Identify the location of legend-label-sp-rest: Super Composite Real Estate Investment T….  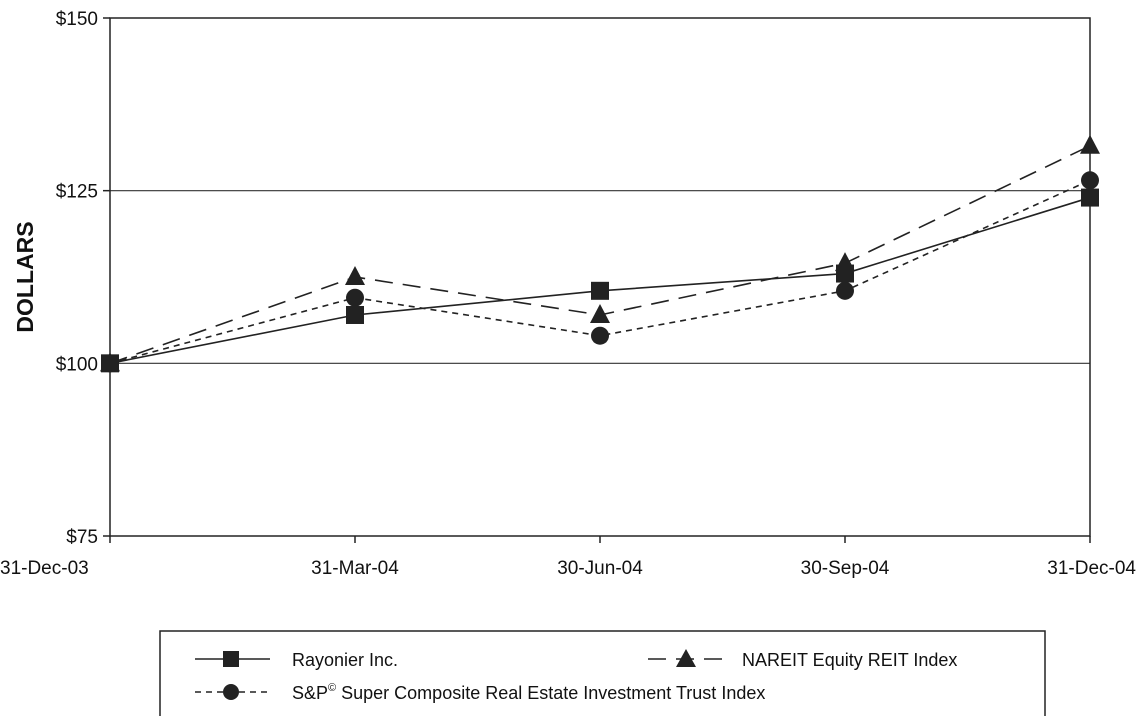
(550, 693).